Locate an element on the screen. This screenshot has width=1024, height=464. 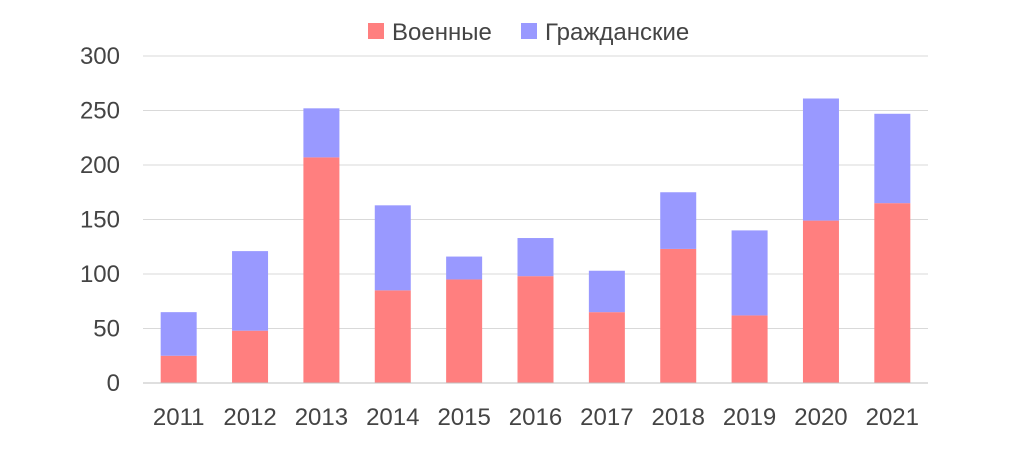
bar-civil-2013 is located at coordinates (321, 133).